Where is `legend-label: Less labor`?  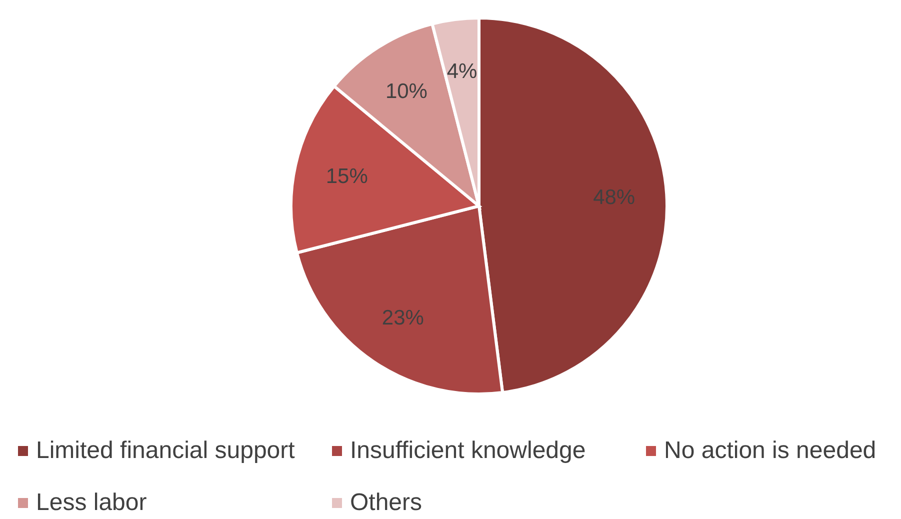
legend-label: Less labor is located at coordinates (91, 503).